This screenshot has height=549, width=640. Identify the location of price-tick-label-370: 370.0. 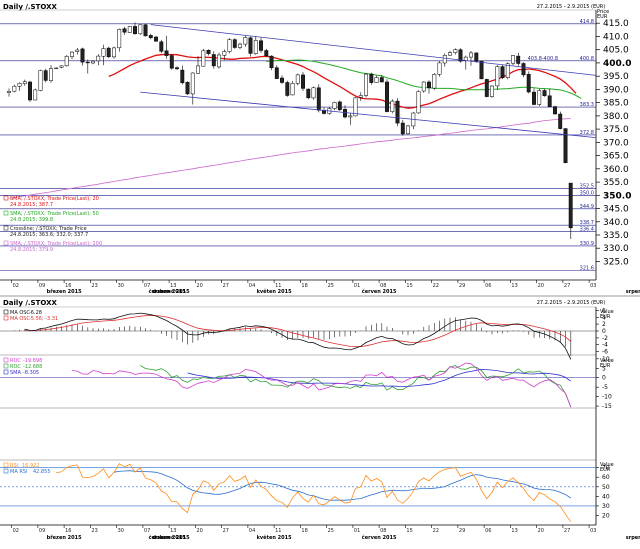
(616, 143).